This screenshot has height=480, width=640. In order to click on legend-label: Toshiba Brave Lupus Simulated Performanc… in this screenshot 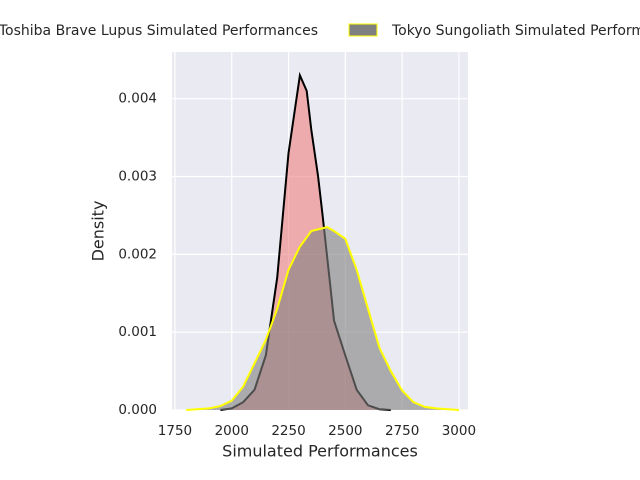, I will do `click(159, 31)`.